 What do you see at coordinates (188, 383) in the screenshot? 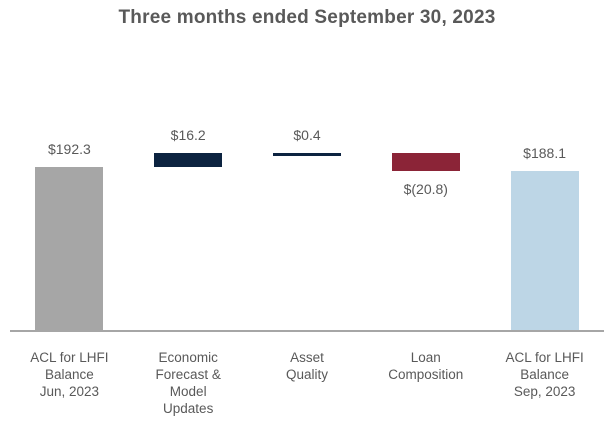
I see `category-label-1: Economic Forecast & Model Updates` at bounding box center [188, 383].